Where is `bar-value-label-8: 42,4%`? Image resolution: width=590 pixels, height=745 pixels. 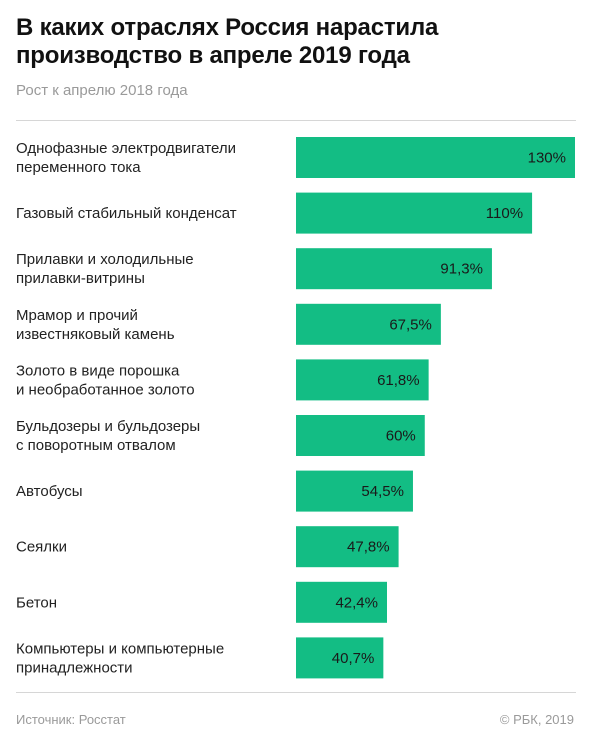 bar-value-label-8: 42,4% is located at coordinates (356, 602).